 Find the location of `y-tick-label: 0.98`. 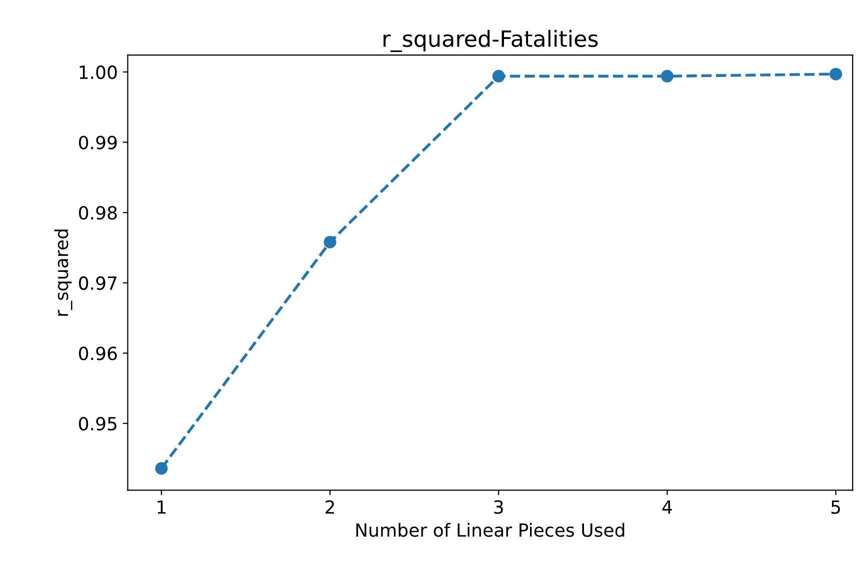

y-tick-label: 0.98 is located at coordinates (97, 213).